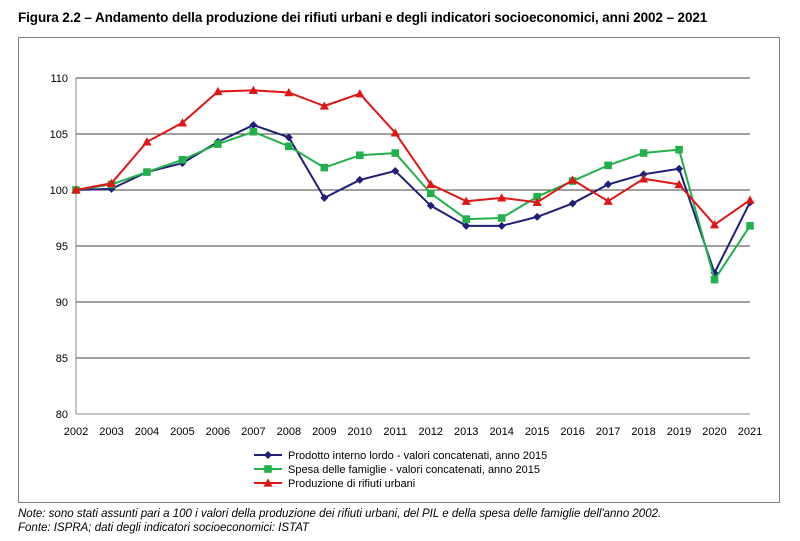 The image size is (800, 541). I want to click on x-tick-label: 2019, so click(679, 432).